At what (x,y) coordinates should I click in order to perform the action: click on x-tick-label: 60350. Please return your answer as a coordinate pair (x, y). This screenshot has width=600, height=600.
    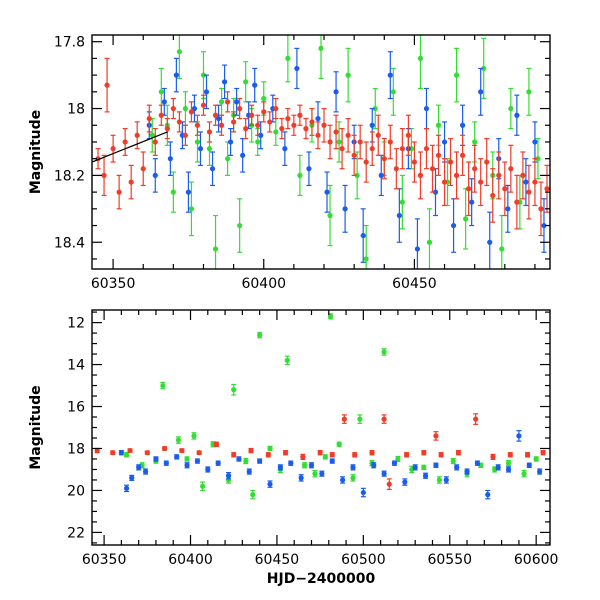
    Looking at the image, I should click on (113, 284).